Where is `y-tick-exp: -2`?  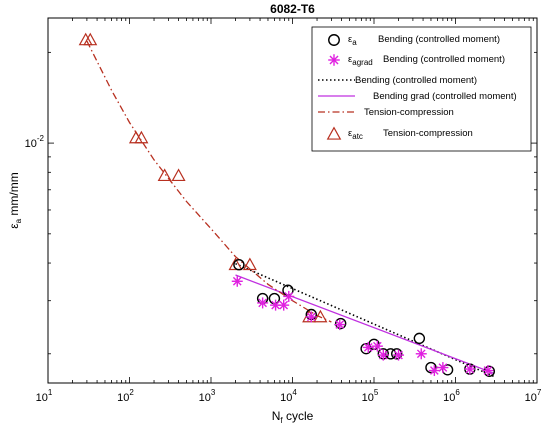 y-tick-exp: -2 is located at coordinates (41, 138).